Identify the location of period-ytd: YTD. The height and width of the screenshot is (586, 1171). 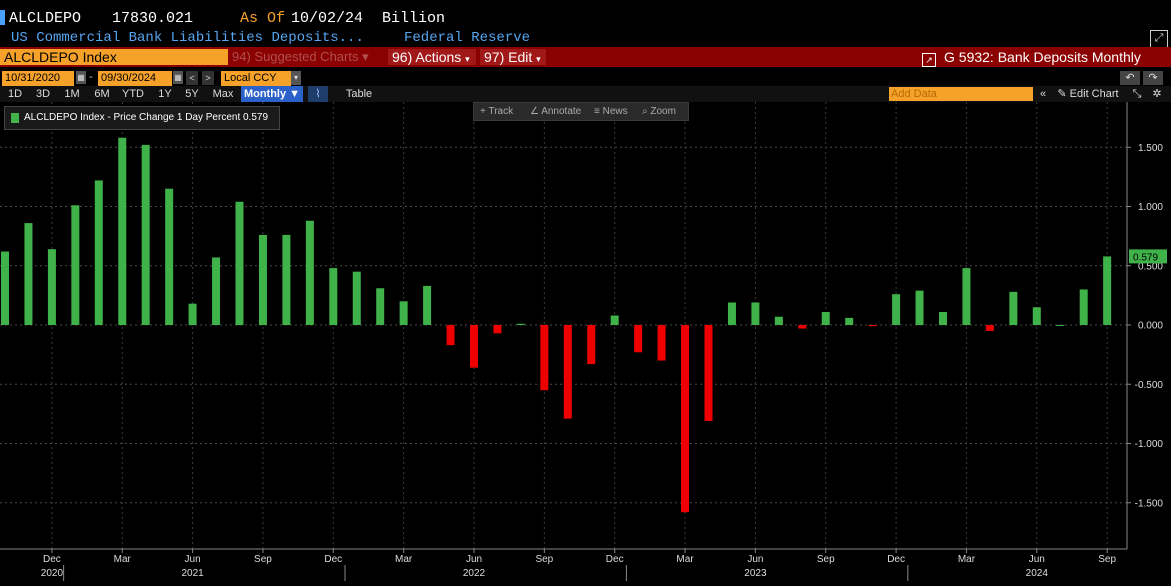
(133, 94).